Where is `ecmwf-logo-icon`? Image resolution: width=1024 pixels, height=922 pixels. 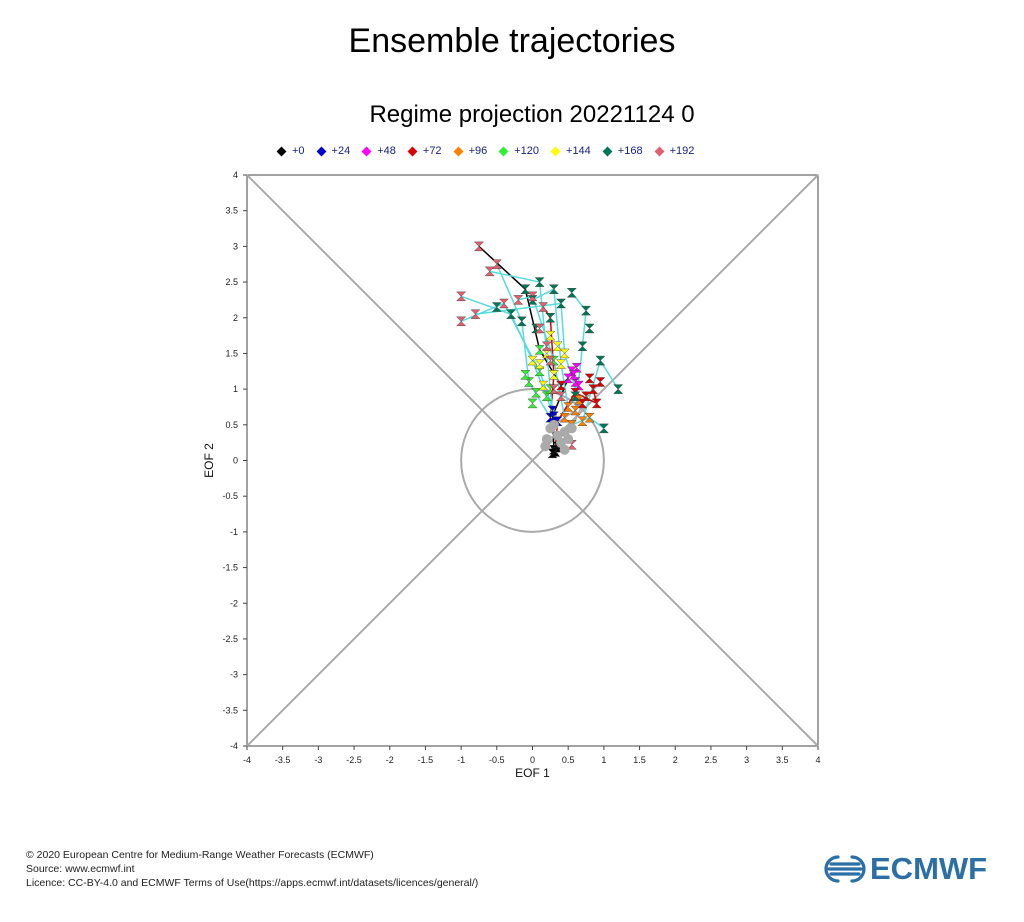
ecmwf-logo-icon is located at coordinates (845, 869).